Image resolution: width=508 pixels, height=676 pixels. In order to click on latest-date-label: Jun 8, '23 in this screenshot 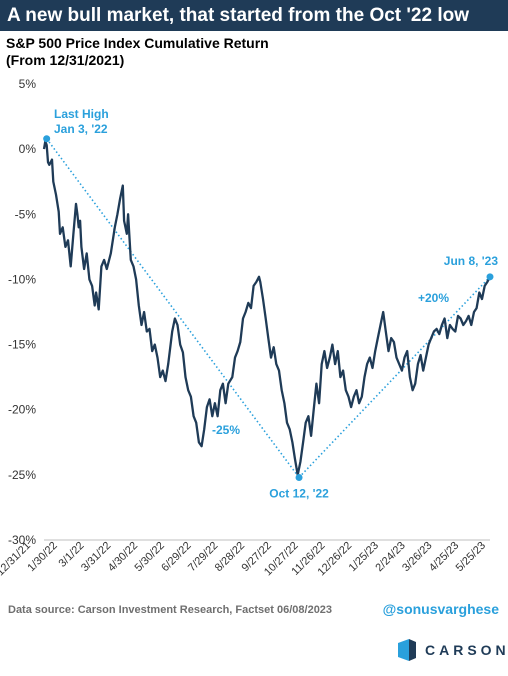, I will do `click(471, 261)`.